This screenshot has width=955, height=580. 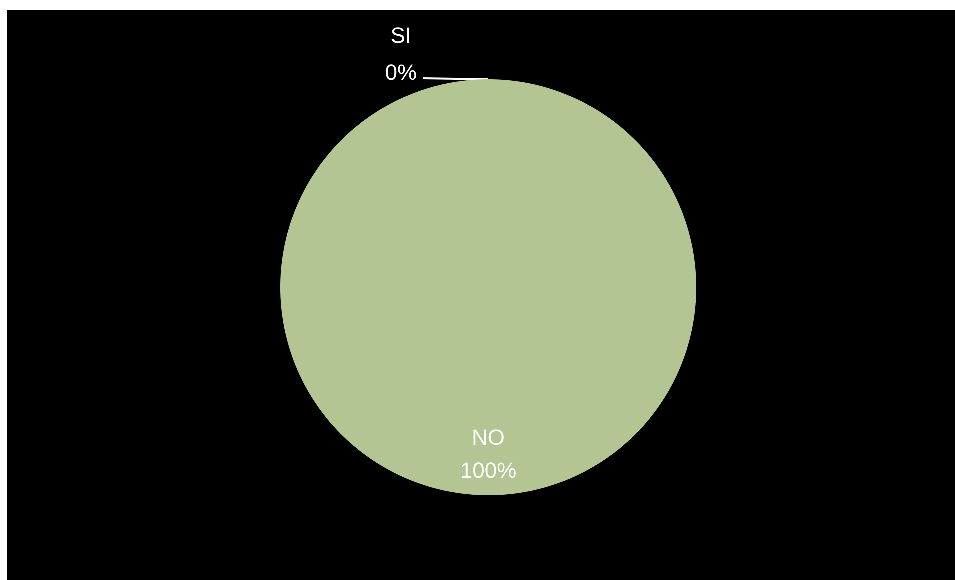 What do you see at coordinates (488, 470) in the screenshot?
I see `data-label: 100%` at bounding box center [488, 470].